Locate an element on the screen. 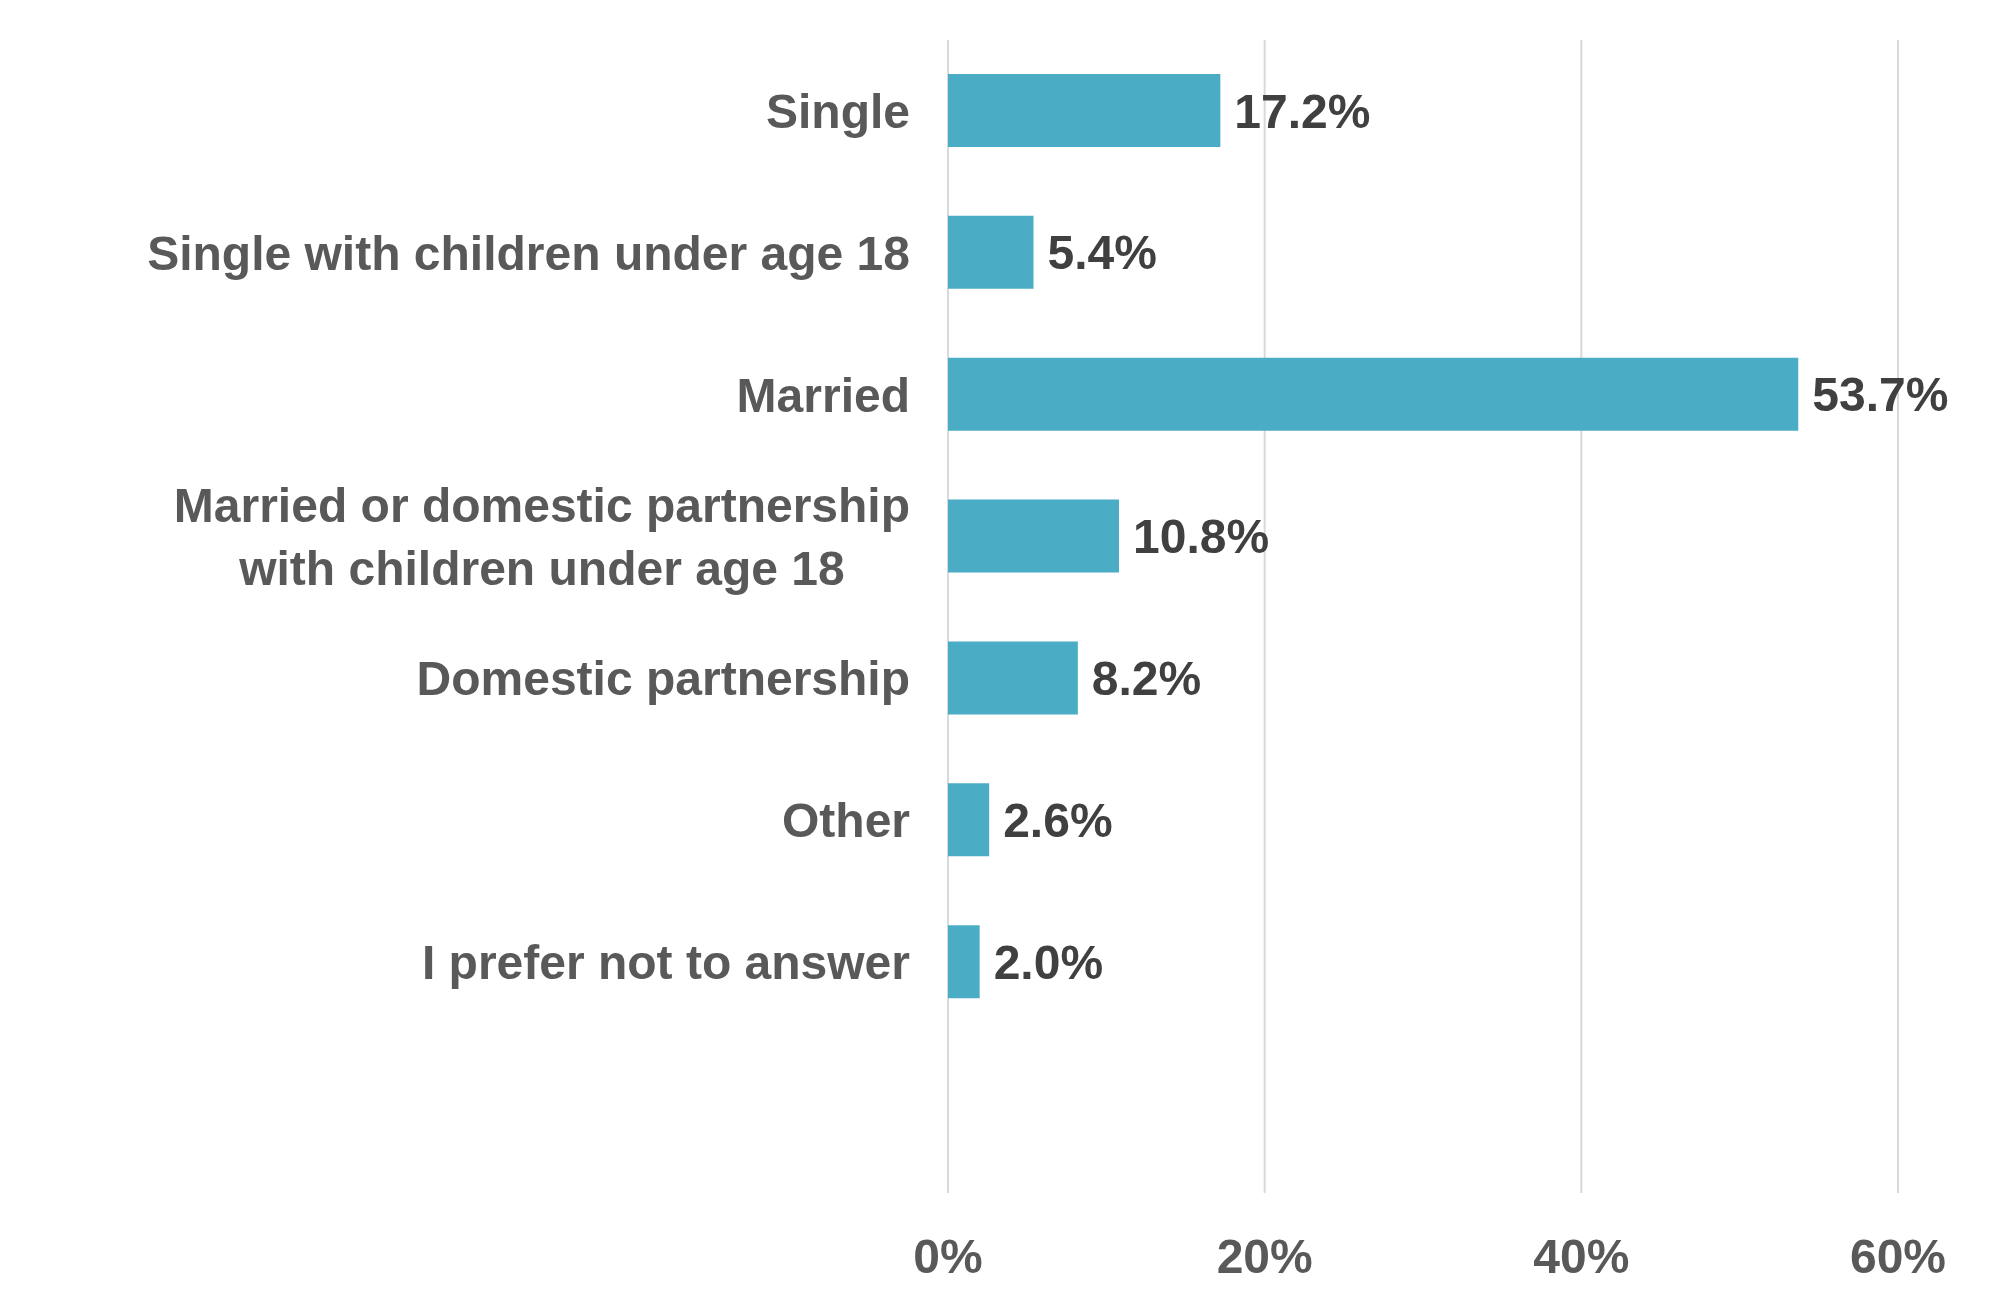 The height and width of the screenshot is (1312, 1998). data-label: 5.4% is located at coordinates (1102, 253).